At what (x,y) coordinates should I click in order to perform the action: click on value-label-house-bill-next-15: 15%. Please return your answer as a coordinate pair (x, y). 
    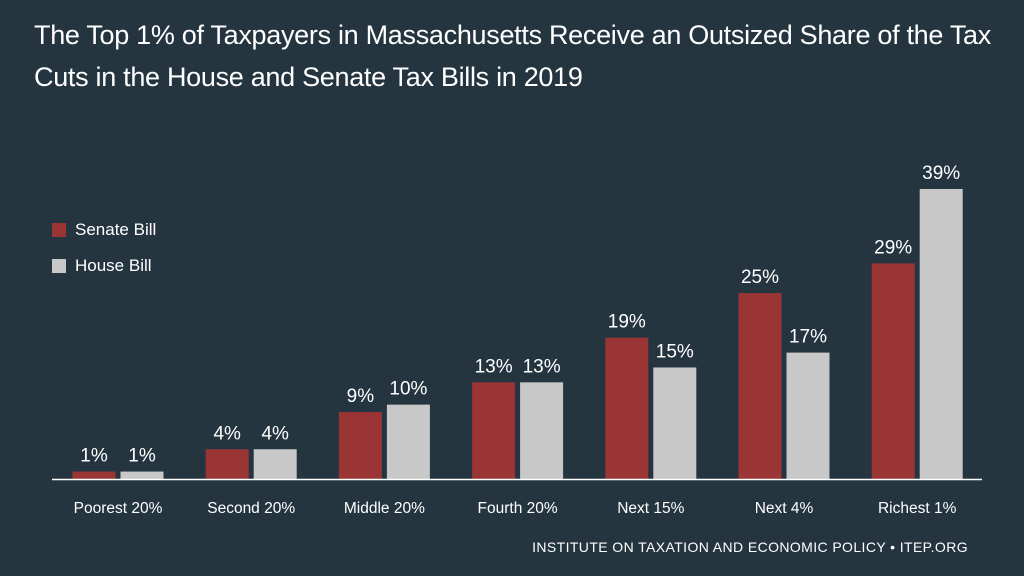
    Looking at the image, I should click on (675, 351).